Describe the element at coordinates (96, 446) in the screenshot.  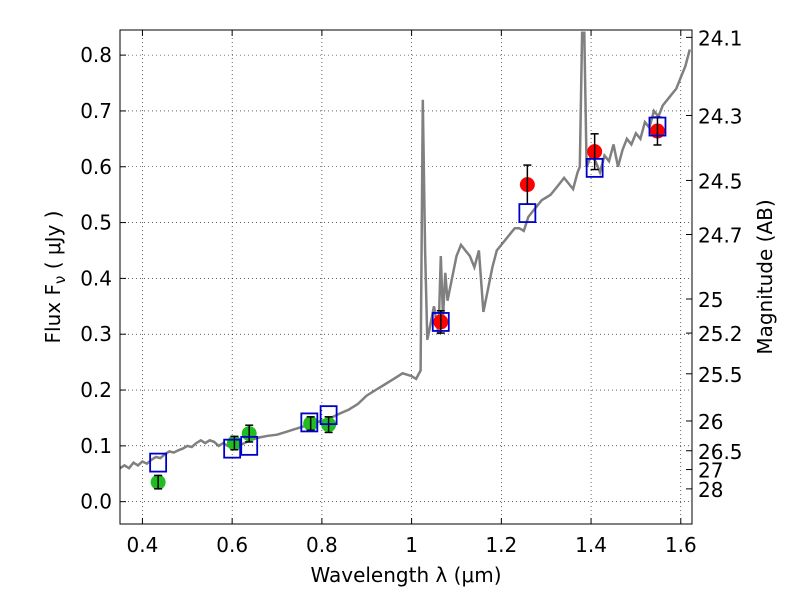
I see `y-tick-label: 0.1` at that location.